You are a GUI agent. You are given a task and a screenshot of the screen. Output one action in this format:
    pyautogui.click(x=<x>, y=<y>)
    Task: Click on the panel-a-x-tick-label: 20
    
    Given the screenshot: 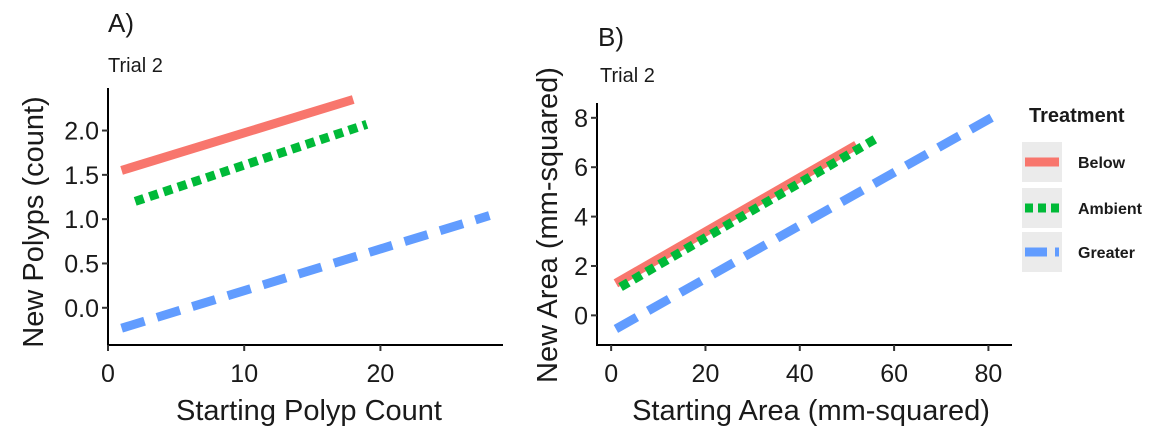 What is the action you would take?
    pyautogui.click(x=381, y=374)
    